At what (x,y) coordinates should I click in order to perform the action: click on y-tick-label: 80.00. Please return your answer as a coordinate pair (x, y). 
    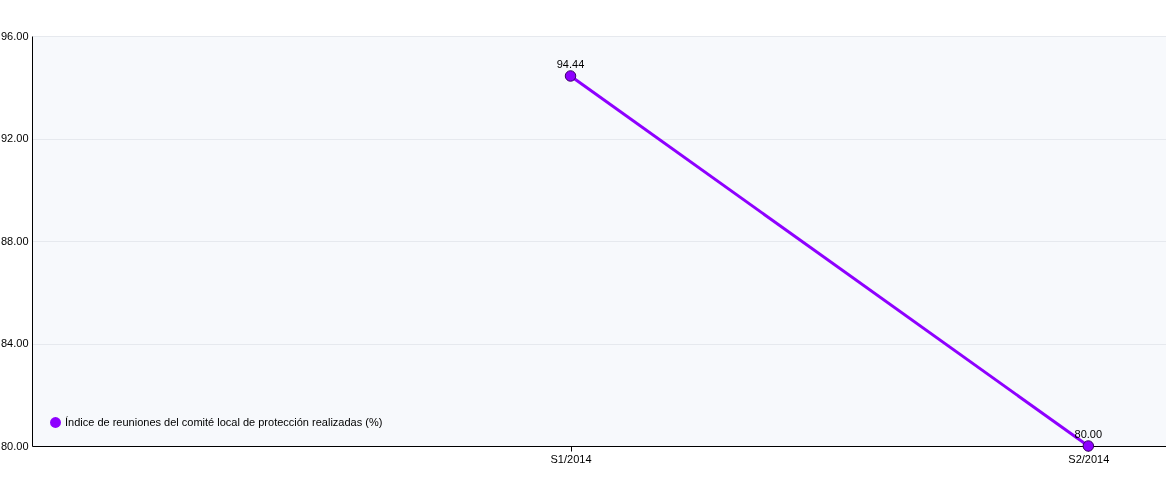
    Looking at the image, I should click on (14, 445).